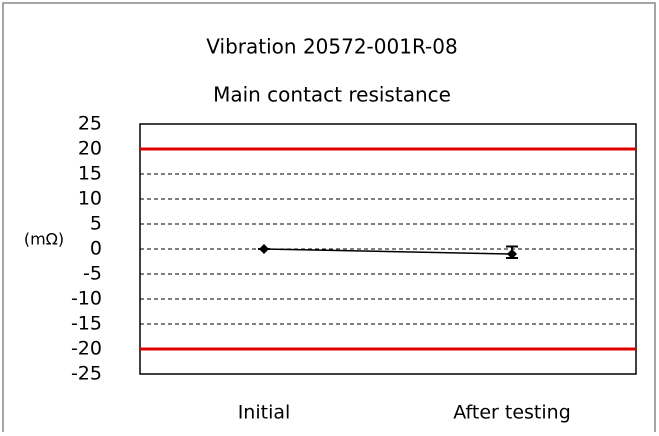 The image size is (659, 436). Describe the element at coordinates (86, 324) in the screenshot. I see `y-tick-label: -15` at that location.